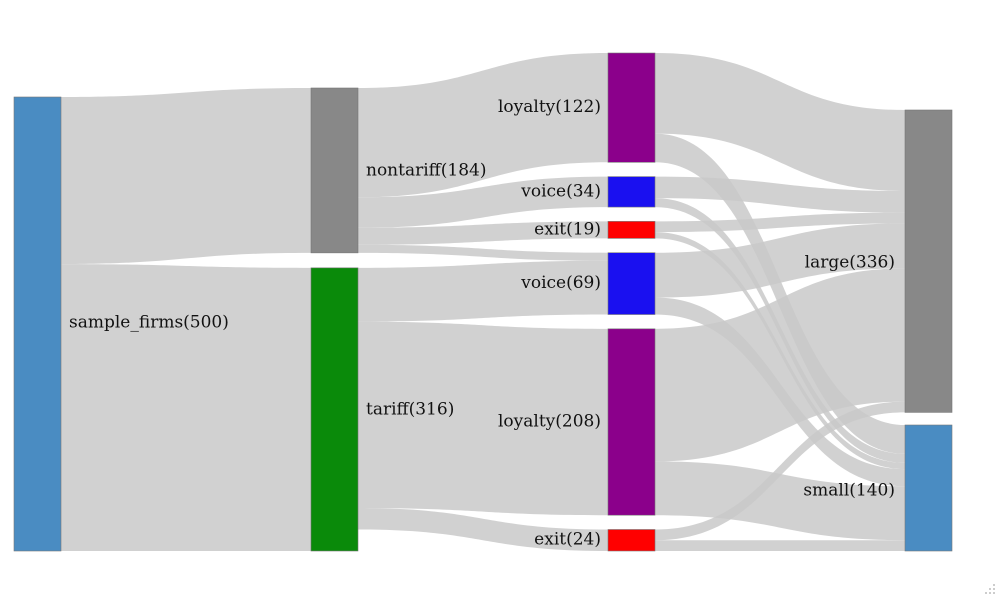 This screenshot has width=1000, height=599. Describe the element at coordinates (780, 122) in the screenshot. I see `sankey-link-nt_loyalty-to-large` at that location.